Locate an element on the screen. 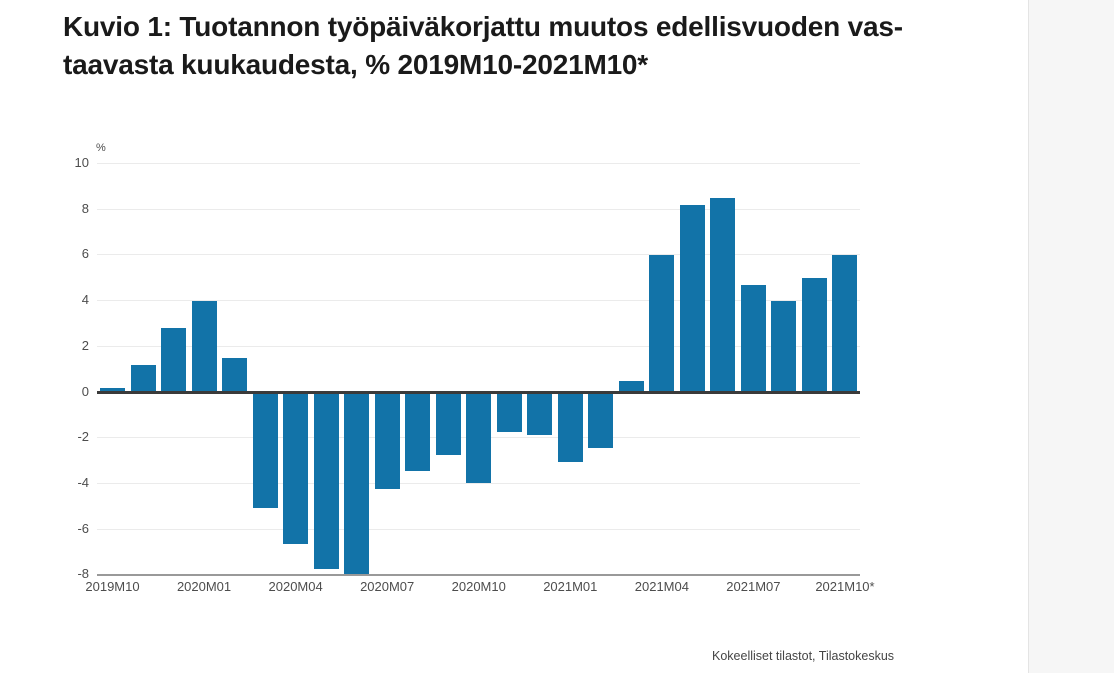 The width and height of the screenshot is (1114, 673). y-axis-tick-label: -6 is located at coordinates (83, 528).